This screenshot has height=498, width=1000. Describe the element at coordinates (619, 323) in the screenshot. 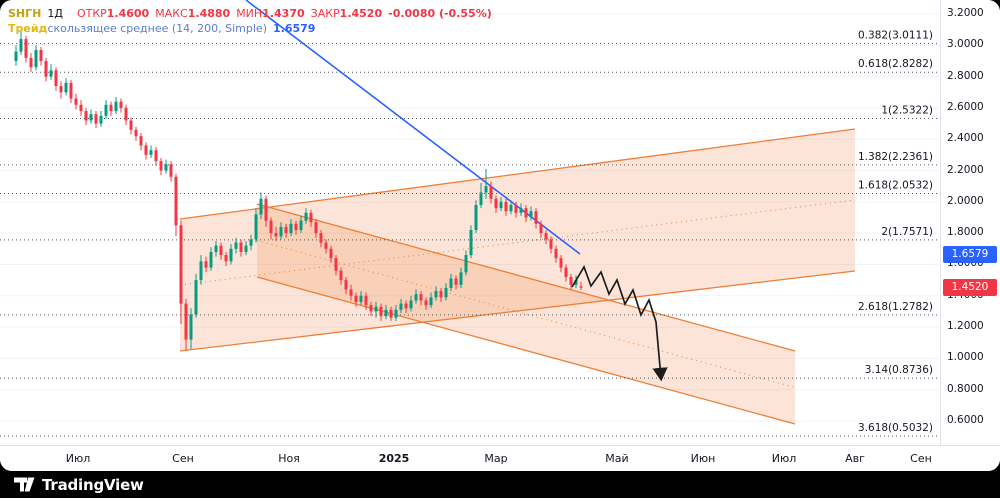

I see `forecast-path` at that location.